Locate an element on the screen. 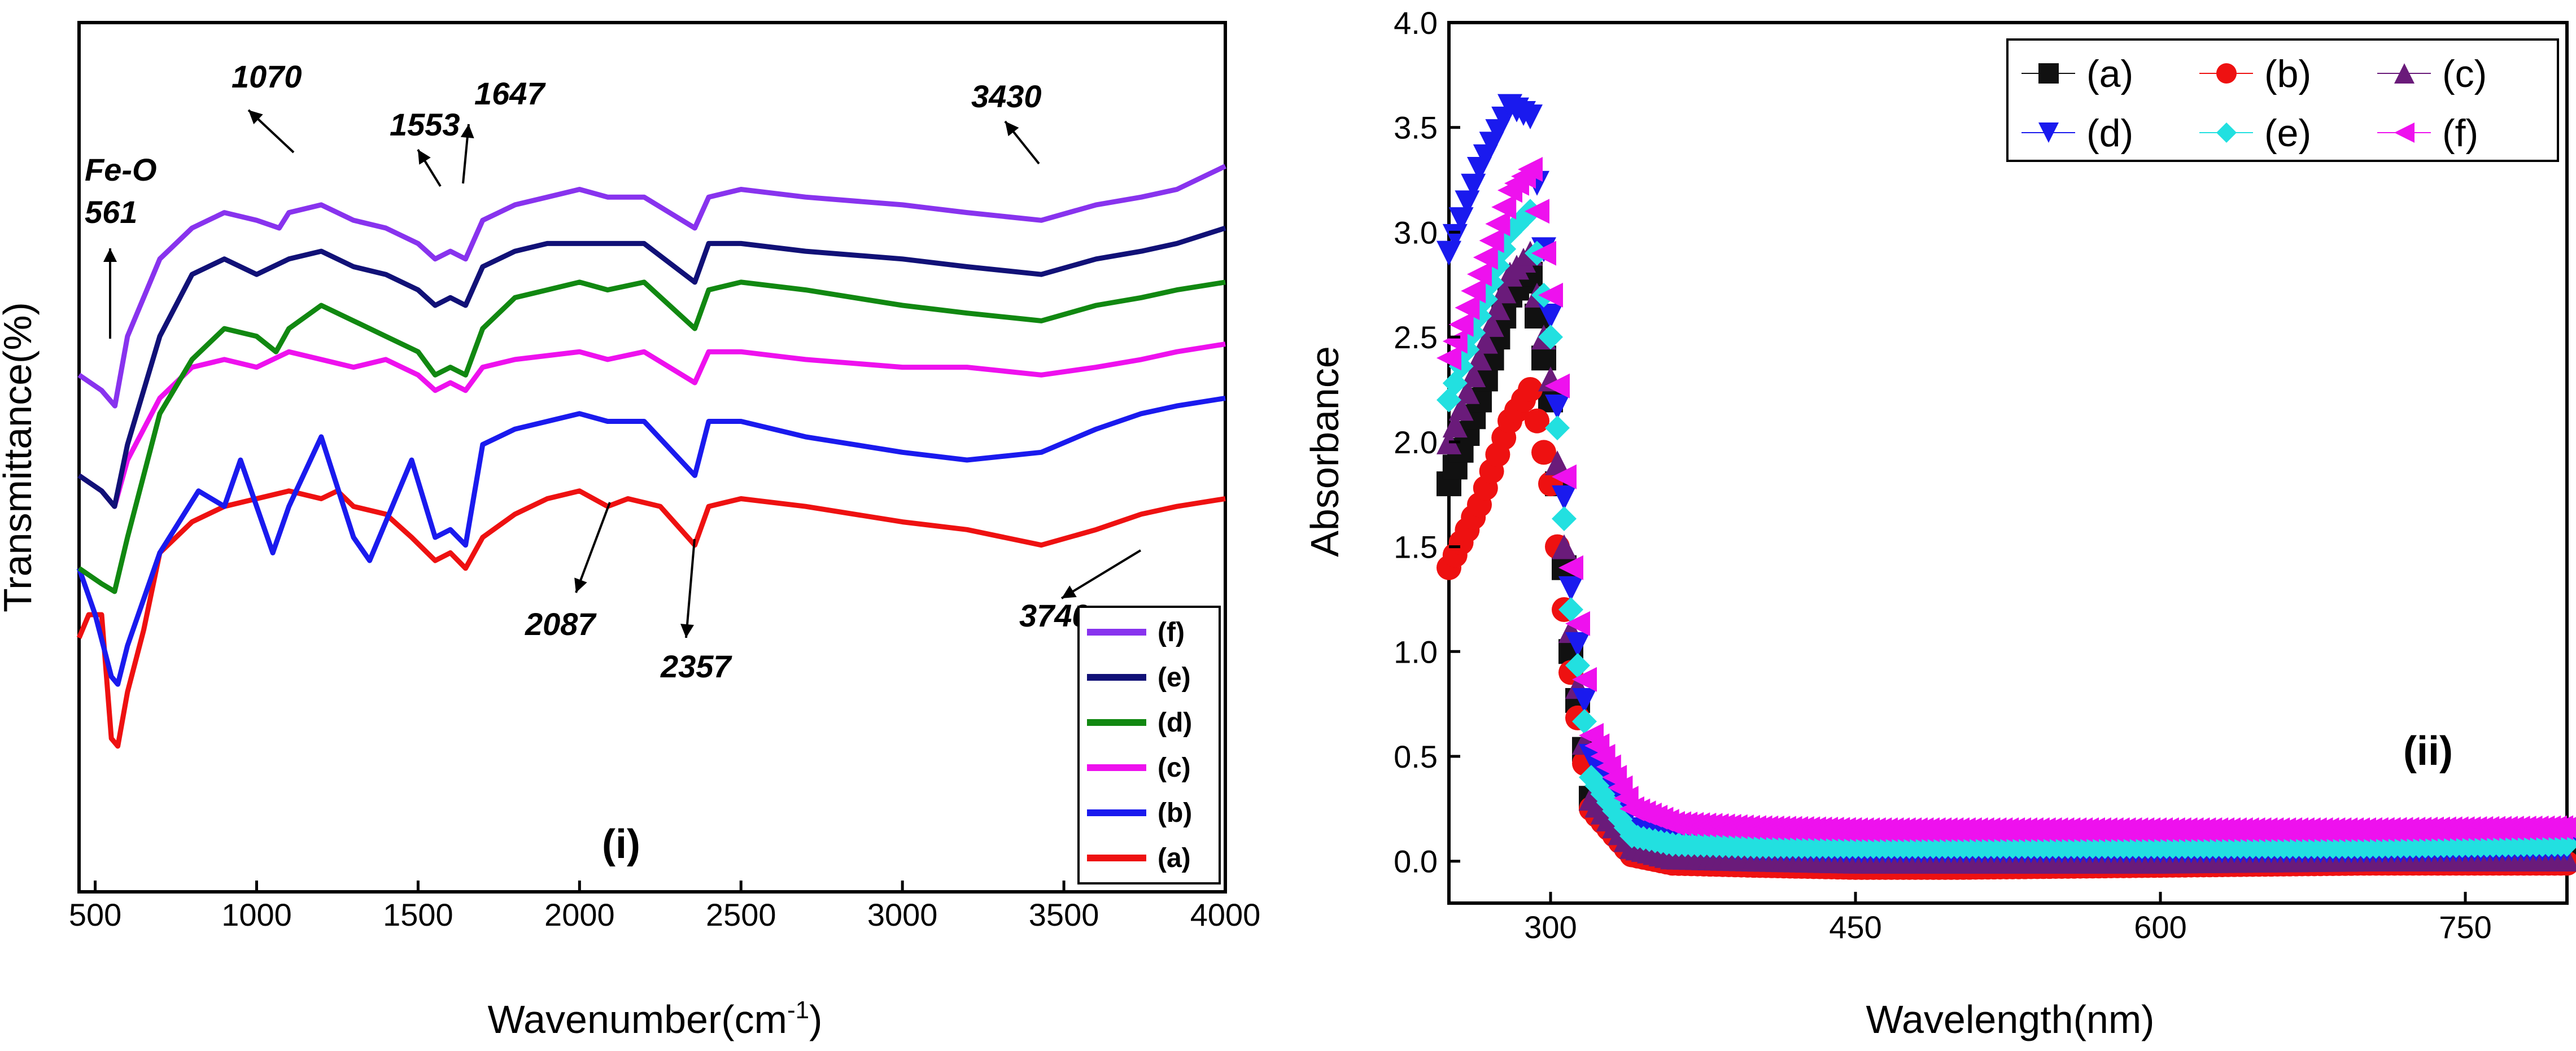 Image resolution: width=2576 pixels, height=1051 pixels. uvvis-y-tick-label: 0.0 is located at coordinates (1416, 861).